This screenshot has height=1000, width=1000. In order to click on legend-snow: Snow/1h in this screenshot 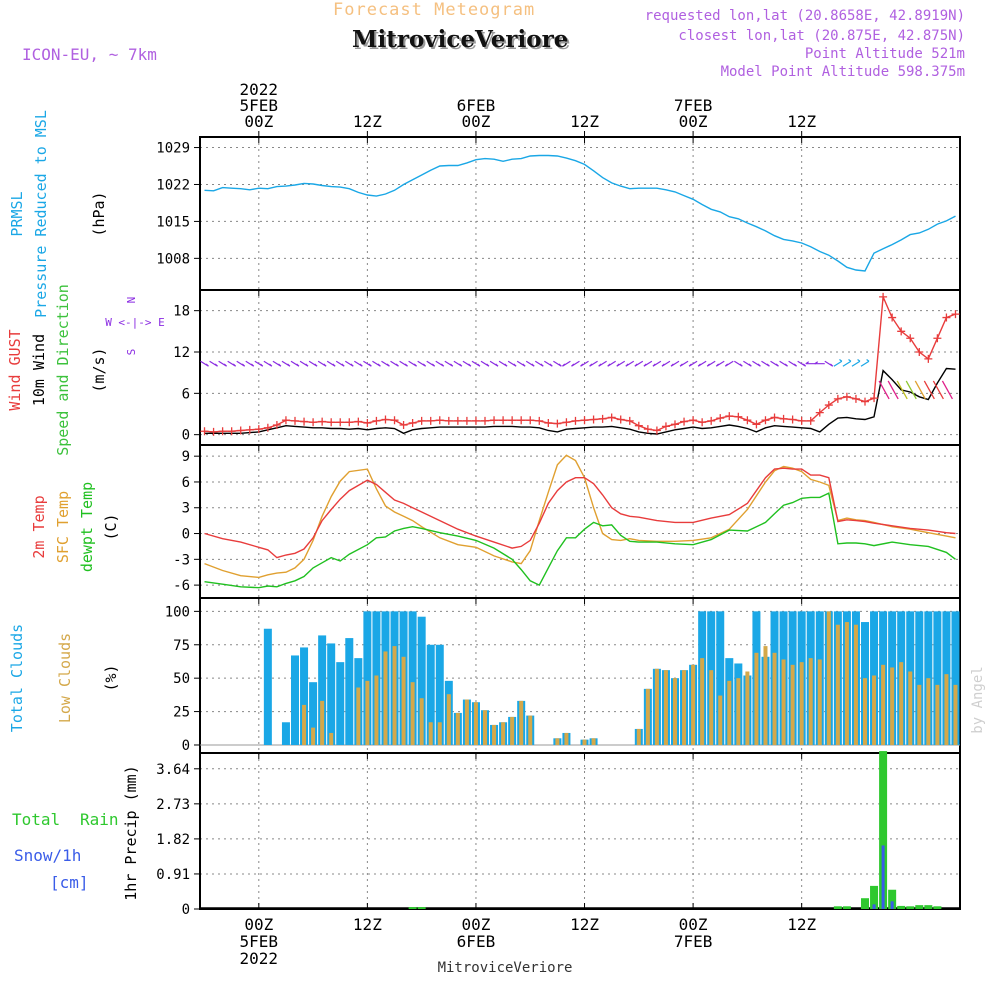, I will do `click(47, 855)`.